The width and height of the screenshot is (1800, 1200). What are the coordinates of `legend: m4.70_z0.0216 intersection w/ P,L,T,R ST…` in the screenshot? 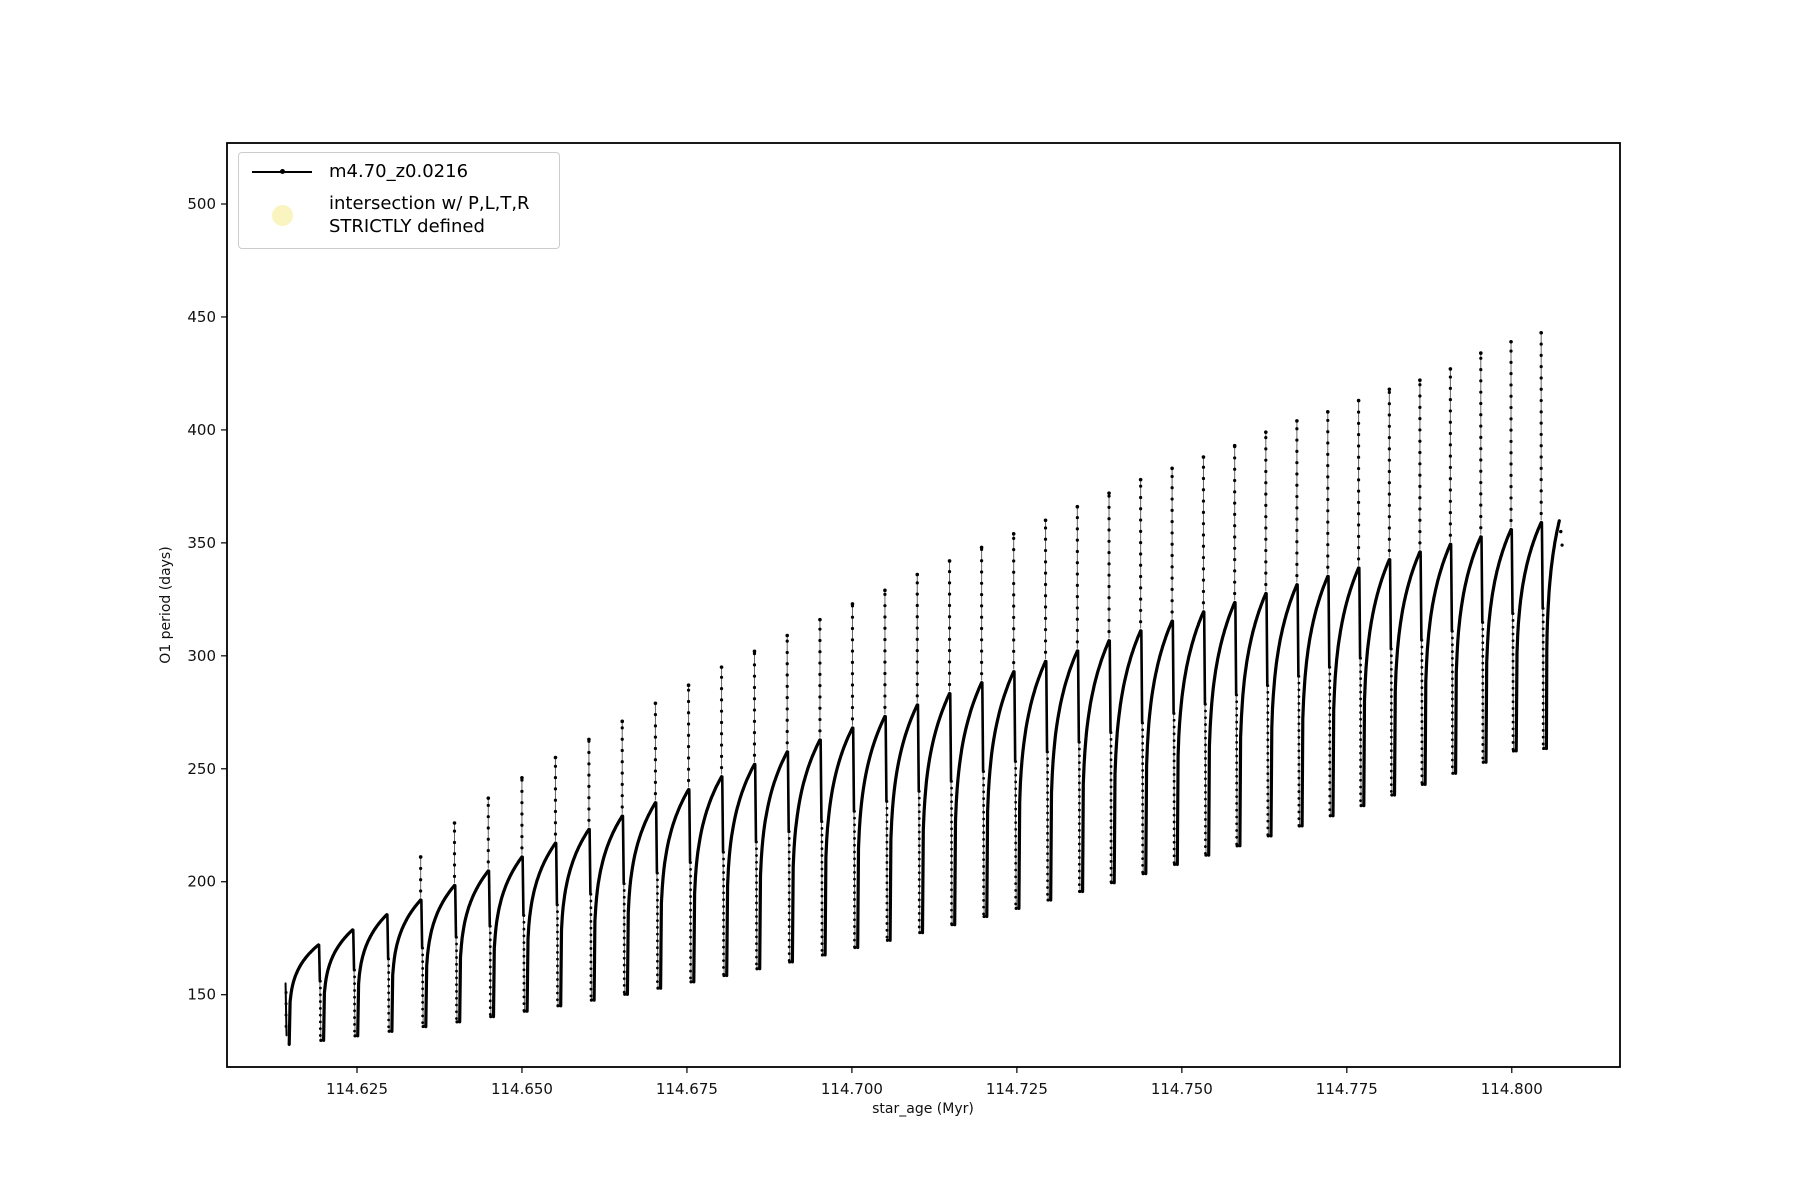 It's located at (399, 201).